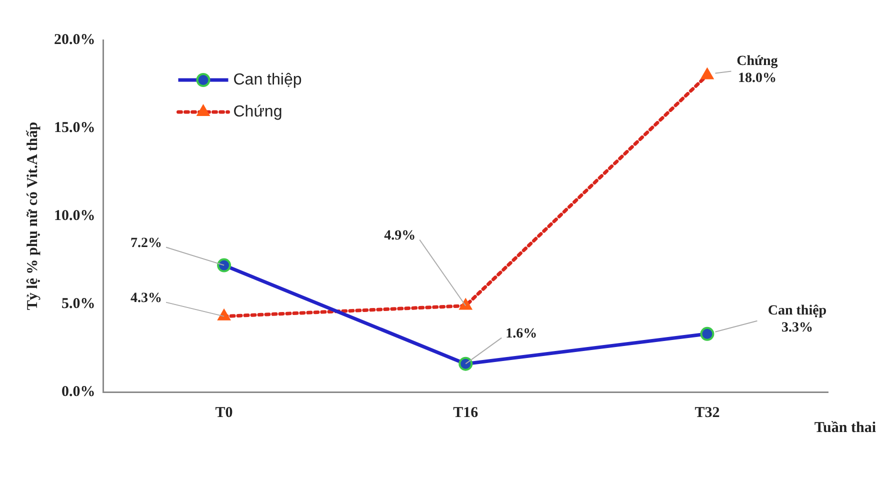 This screenshot has width=878, height=492. I want to click on data-label: 4.3%, so click(146, 298).